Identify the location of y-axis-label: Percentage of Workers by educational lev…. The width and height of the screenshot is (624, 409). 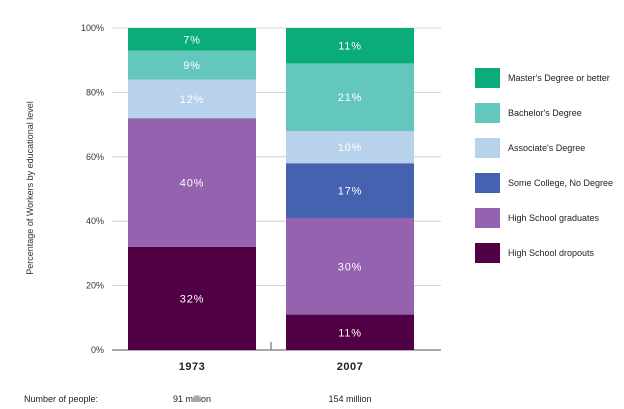
(30, 187).